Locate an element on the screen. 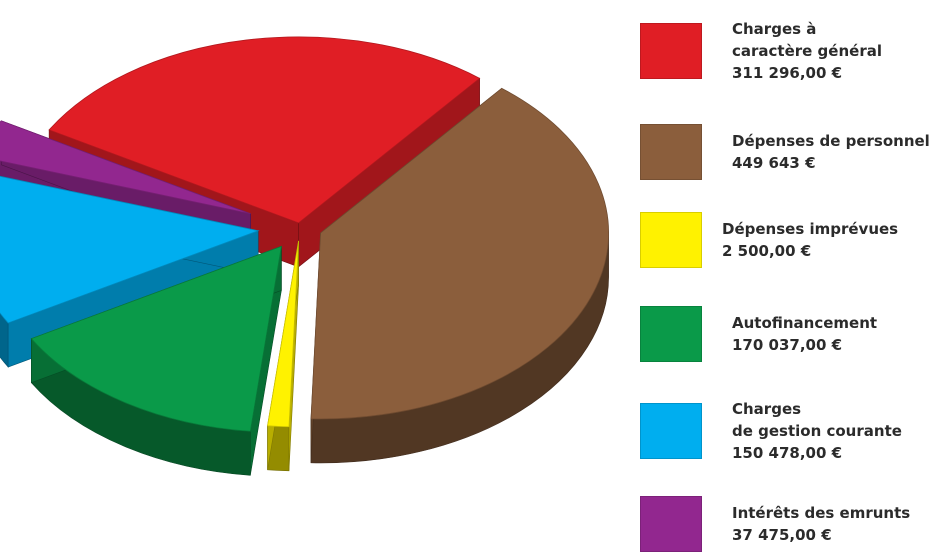 The width and height of the screenshot is (951, 558). legend-value: 449 643 € is located at coordinates (774, 163).